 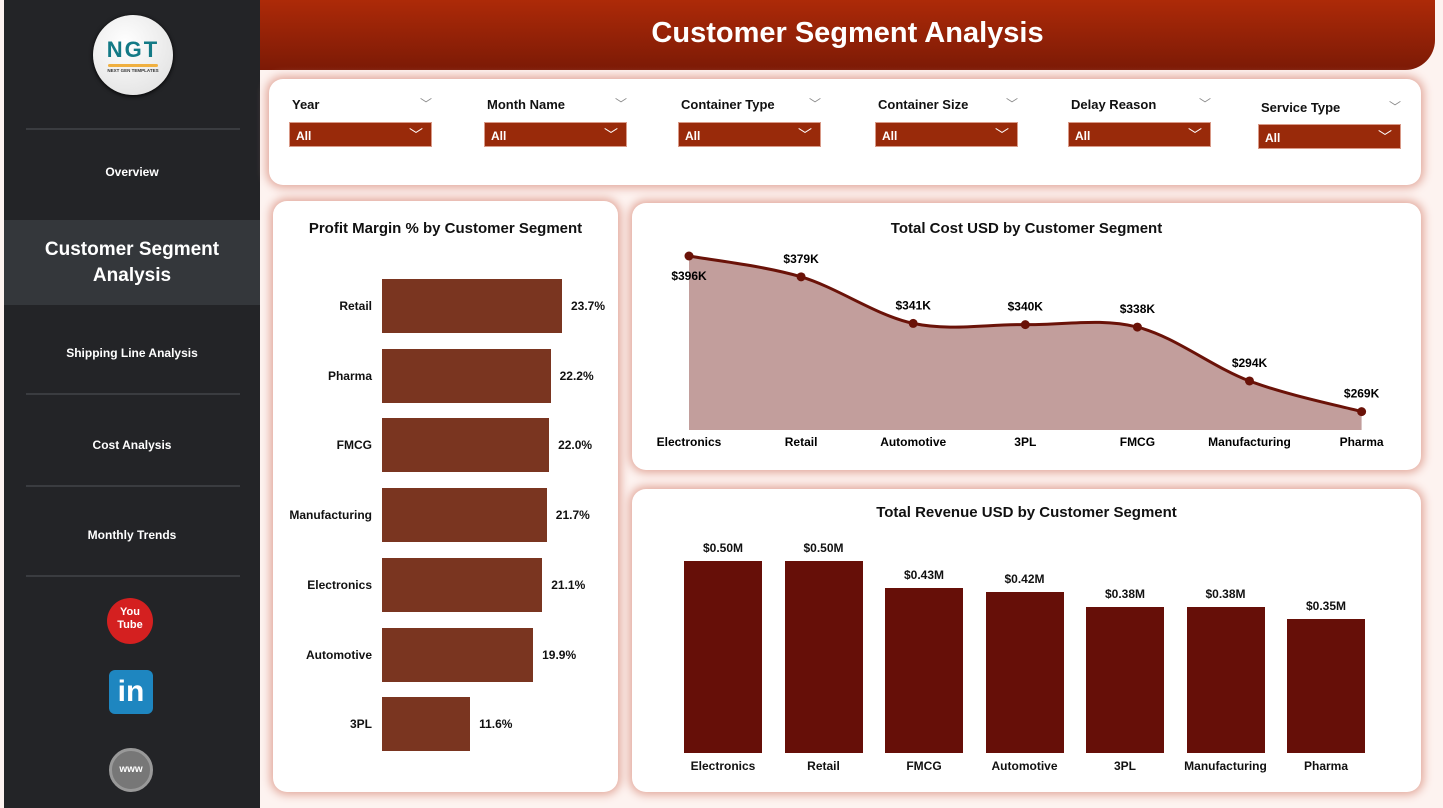 What do you see at coordinates (924, 574) in the screenshot?
I see `data-label: $0.43M` at bounding box center [924, 574].